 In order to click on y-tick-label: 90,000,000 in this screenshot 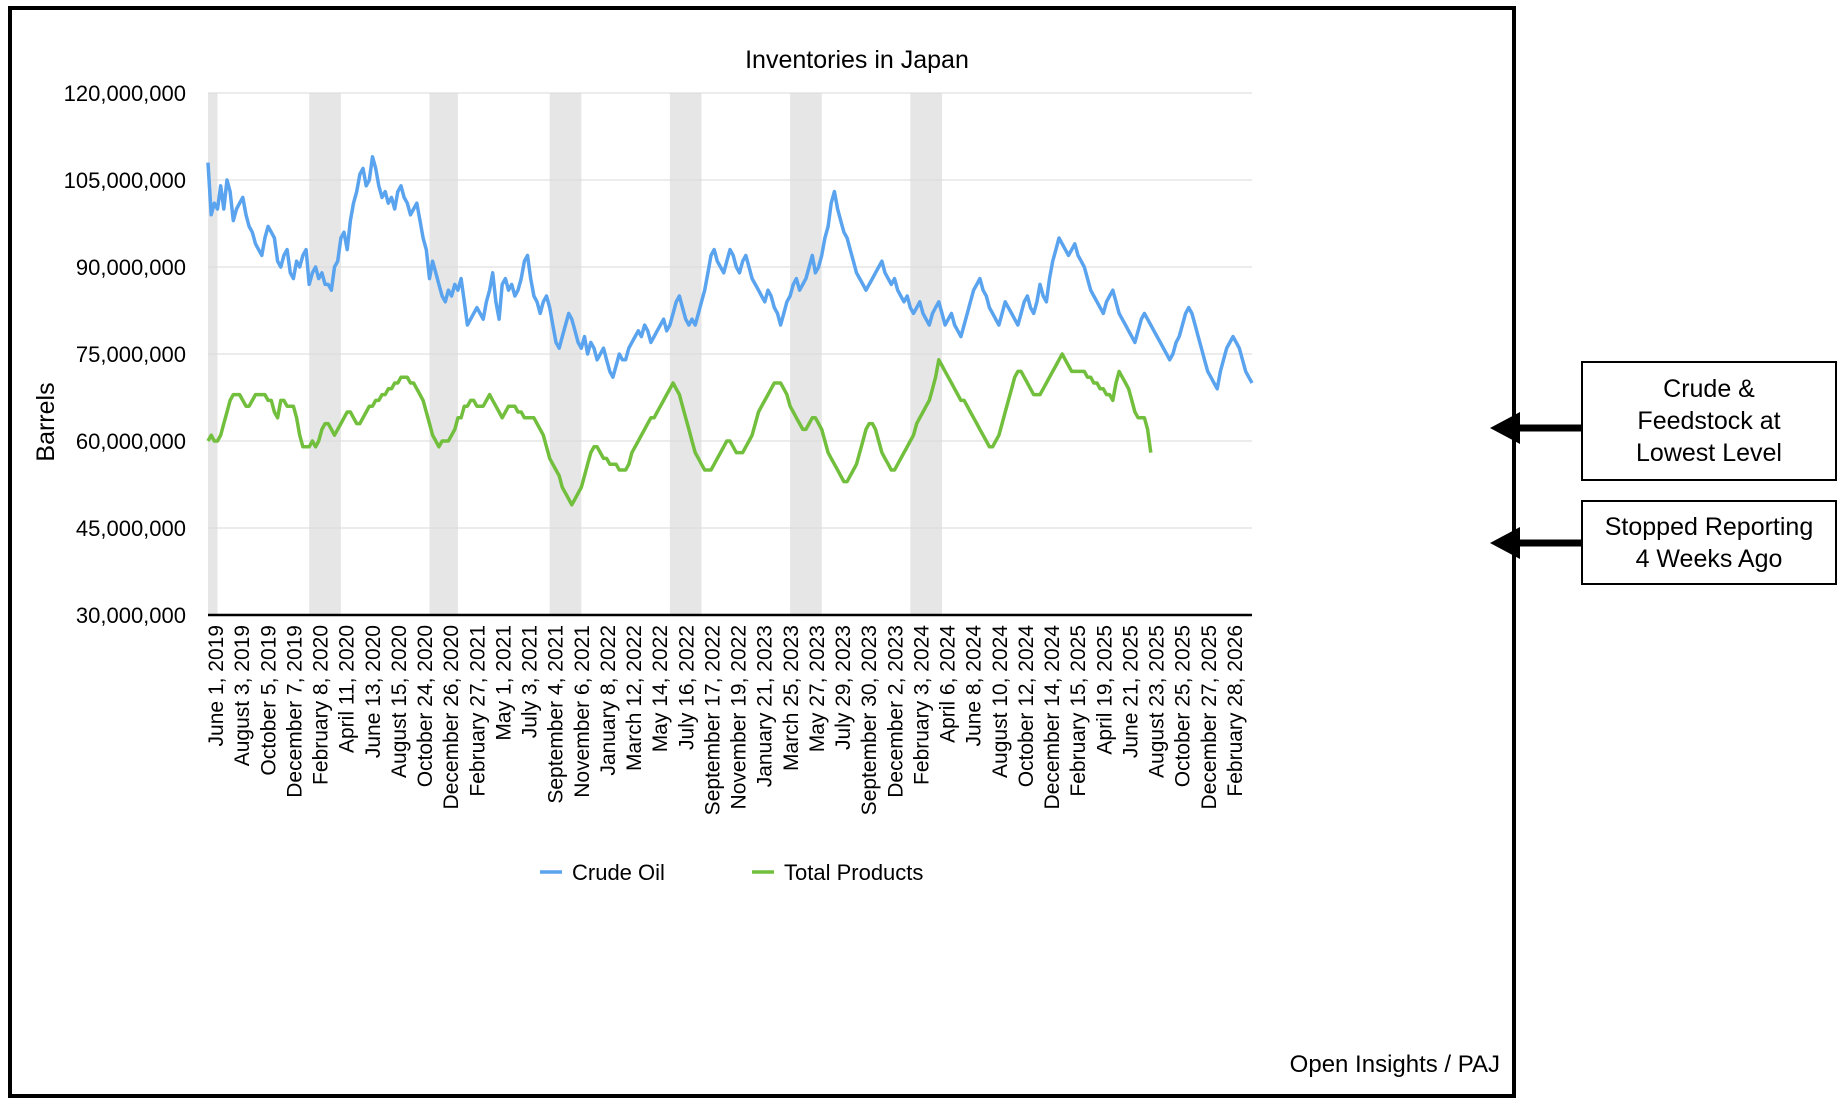, I will do `click(131, 267)`.